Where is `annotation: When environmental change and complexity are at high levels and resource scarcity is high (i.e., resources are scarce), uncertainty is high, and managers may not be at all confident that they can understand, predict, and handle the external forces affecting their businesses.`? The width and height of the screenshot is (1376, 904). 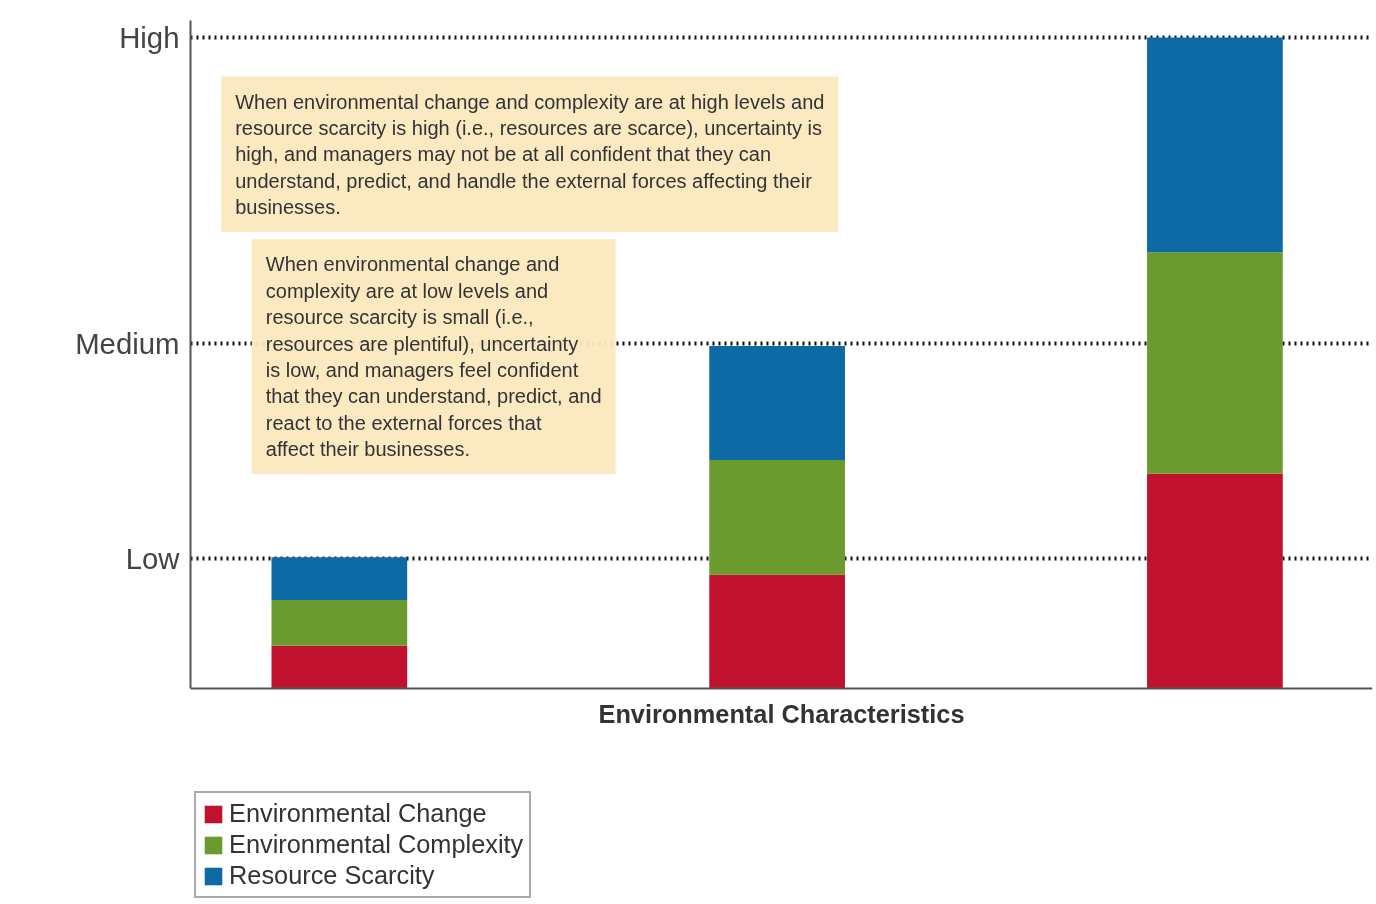
annotation: When environmental change and complexity are at high levels and resource scarcity is high (i.e., resources are scarce), uncertainty is high, and managers may not be at all confident that they can understand, predict, and handle the external forces affecting their businesses. is located at coordinates (530, 154).